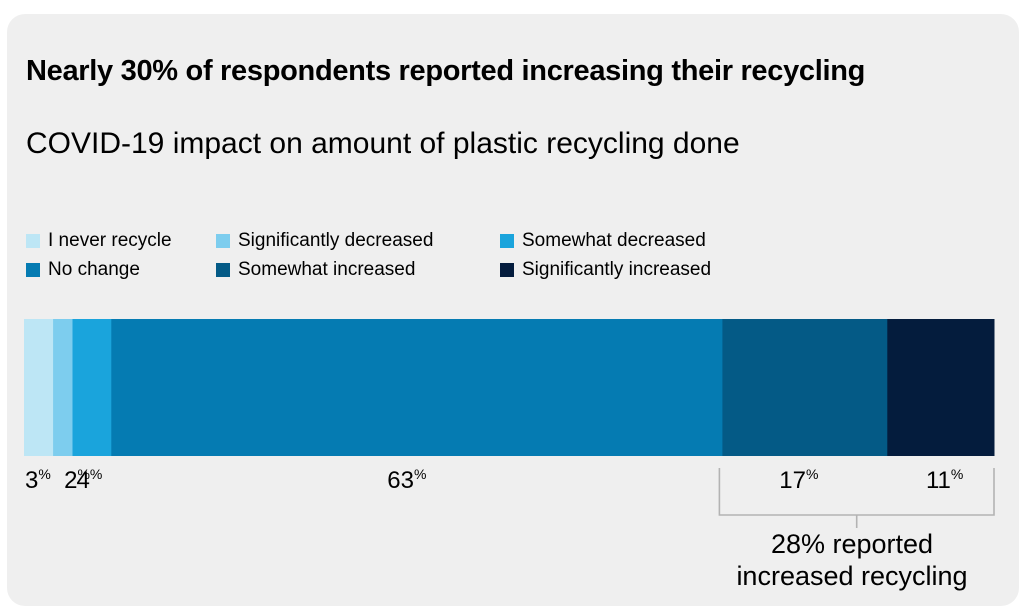  What do you see at coordinates (617, 269) in the screenshot?
I see `legend-label: Significantly increased` at bounding box center [617, 269].